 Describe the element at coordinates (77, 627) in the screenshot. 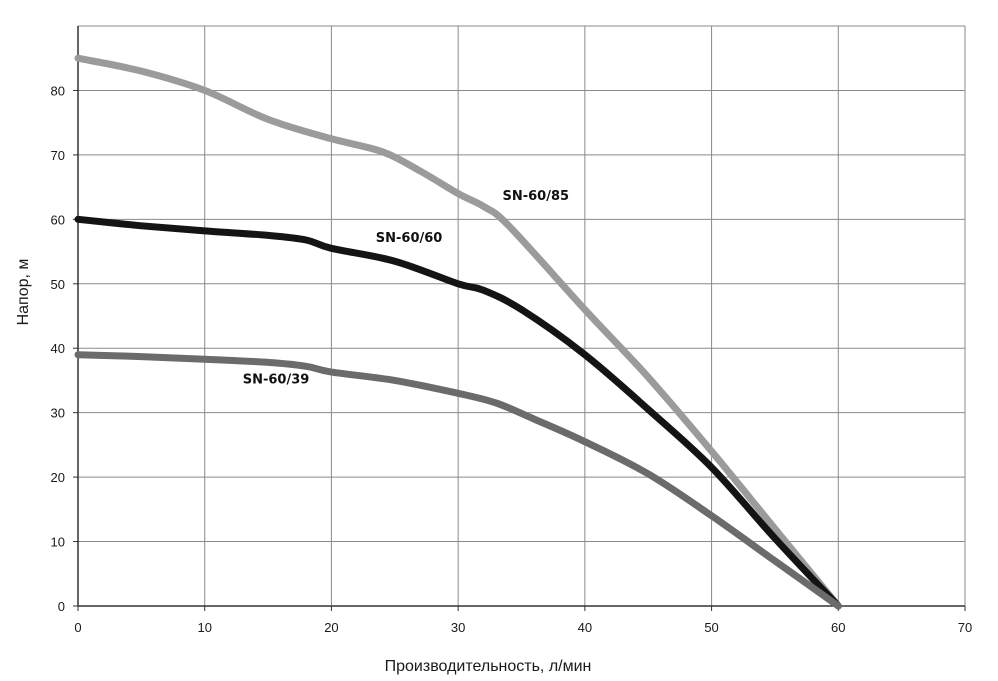

I see `x-tick-label: 0` at that location.